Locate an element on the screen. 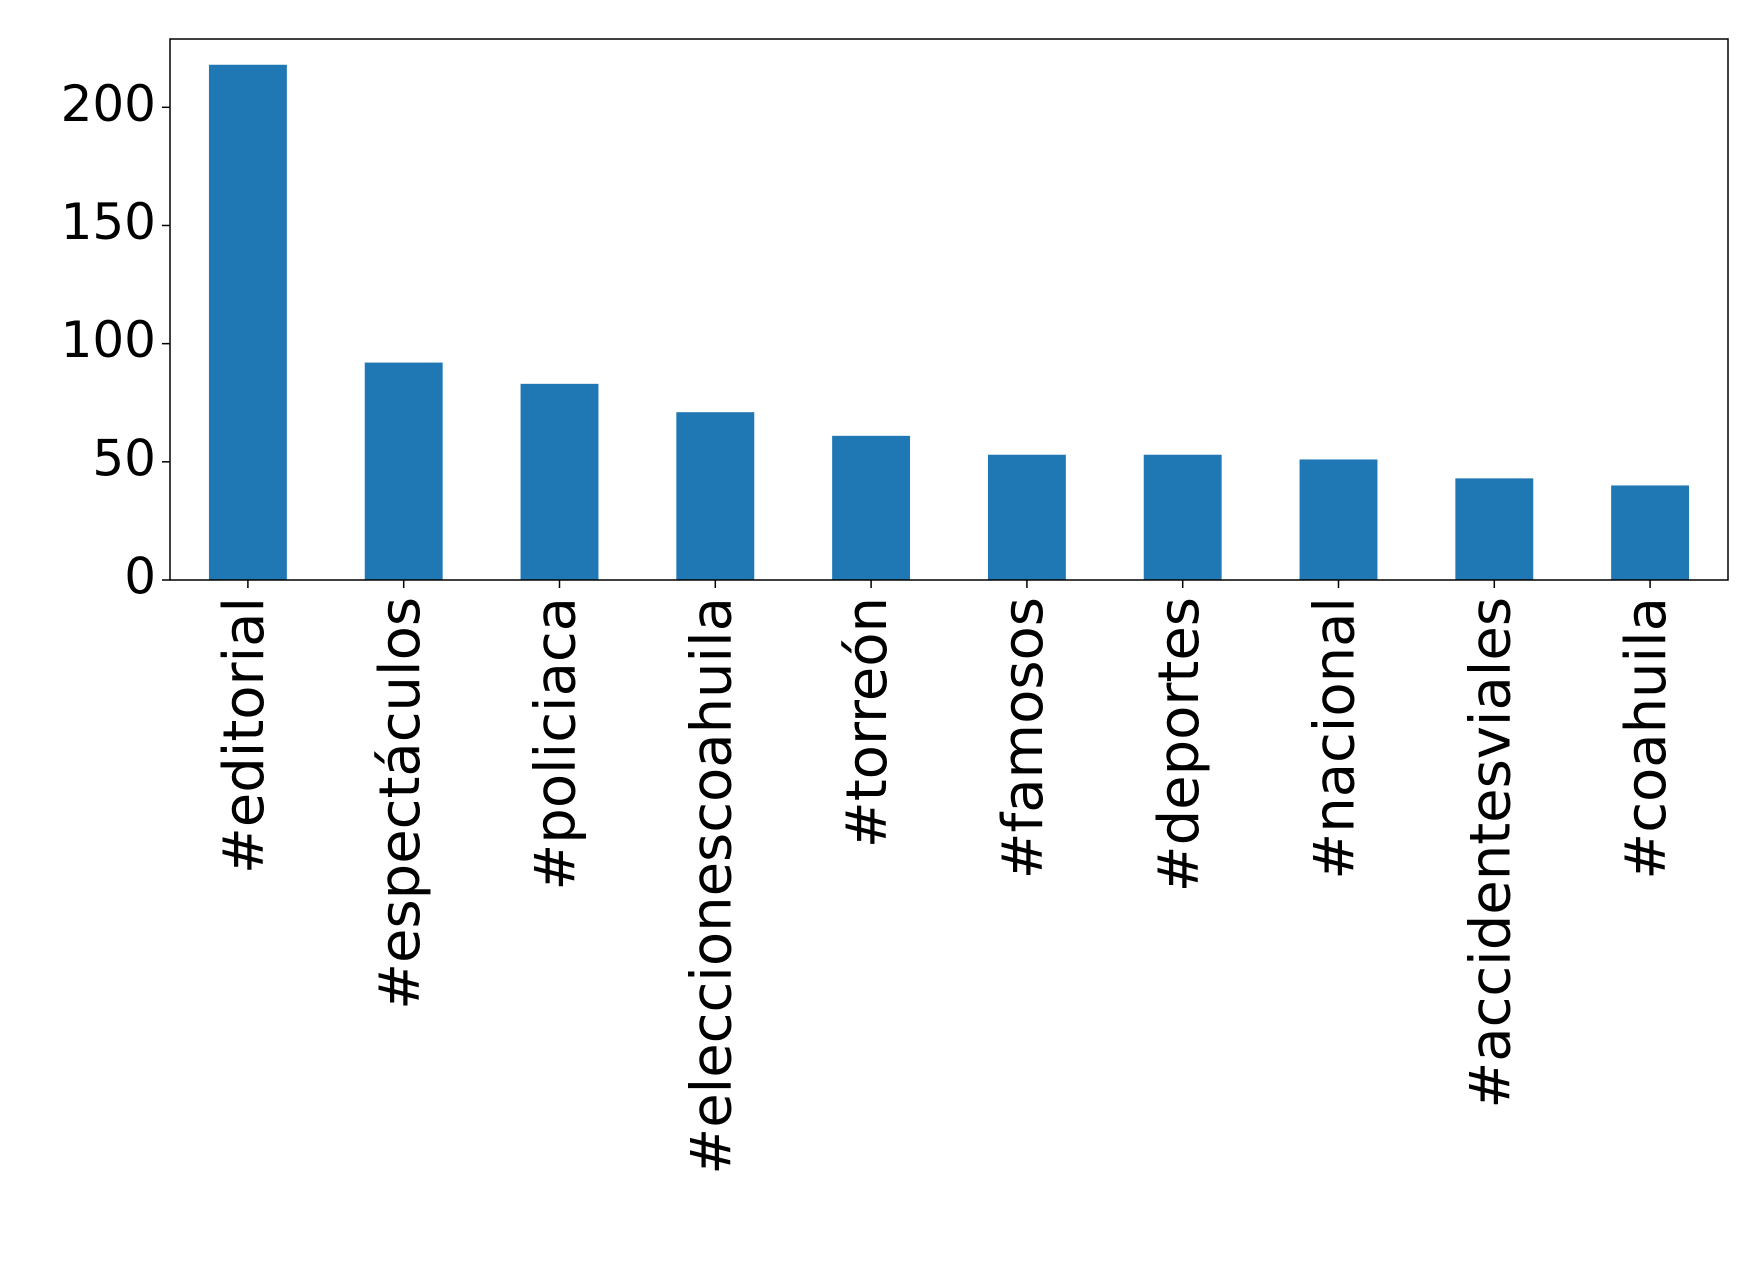  y-tick-label: 100 is located at coordinates (108, 340).